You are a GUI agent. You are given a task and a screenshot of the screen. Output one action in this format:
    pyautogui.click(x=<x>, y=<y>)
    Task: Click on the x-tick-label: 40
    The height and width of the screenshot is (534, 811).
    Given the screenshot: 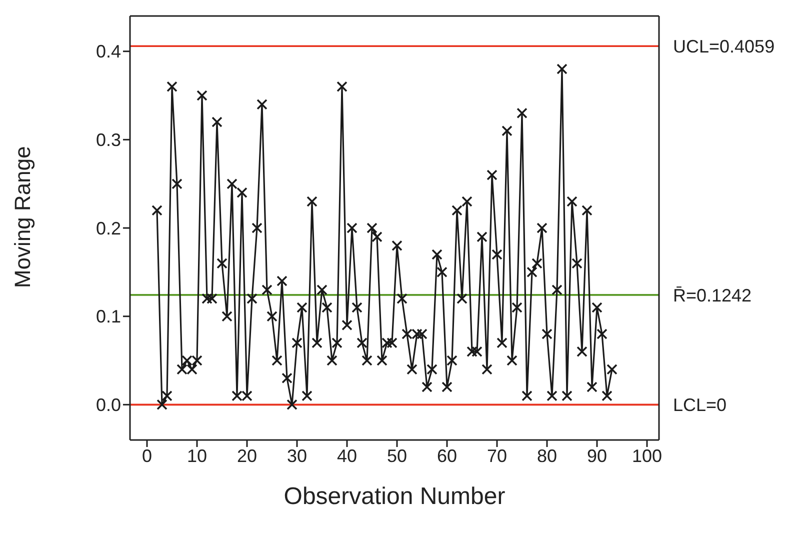 What is the action you would take?
    pyautogui.click(x=347, y=456)
    